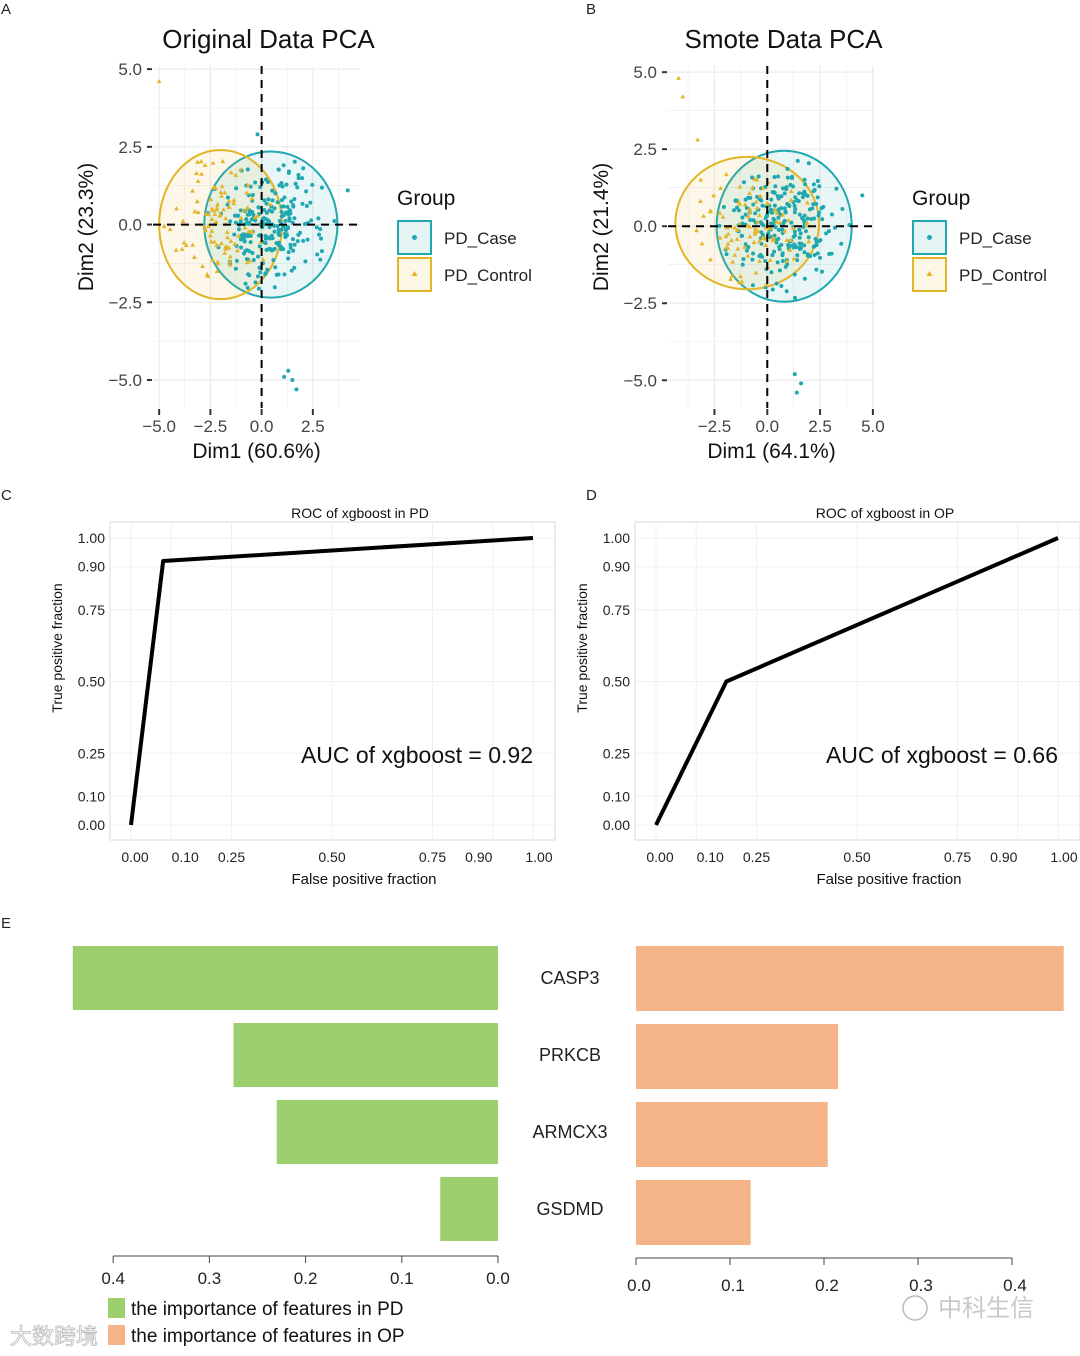 This screenshot has height=1356, width=1080. Describe the element at coordinates (929, 237) in the screenshot. I see `legend-circle-icon` at that location.